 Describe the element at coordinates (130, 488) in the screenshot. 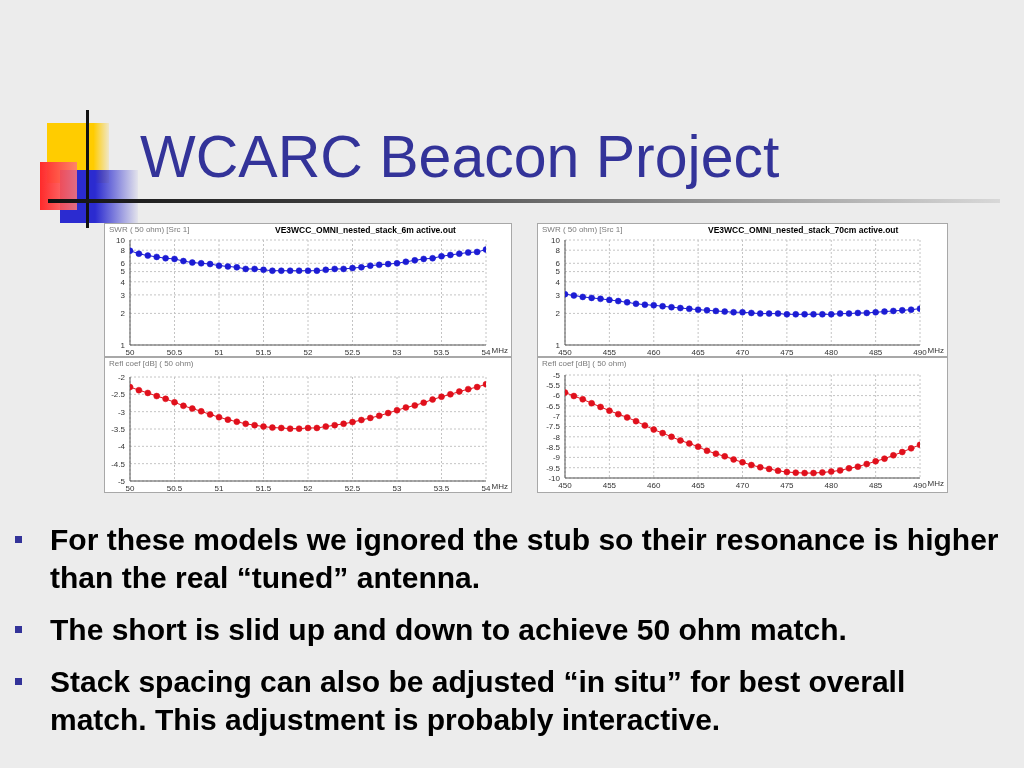

I see `x-tick-label: 50` at that location.